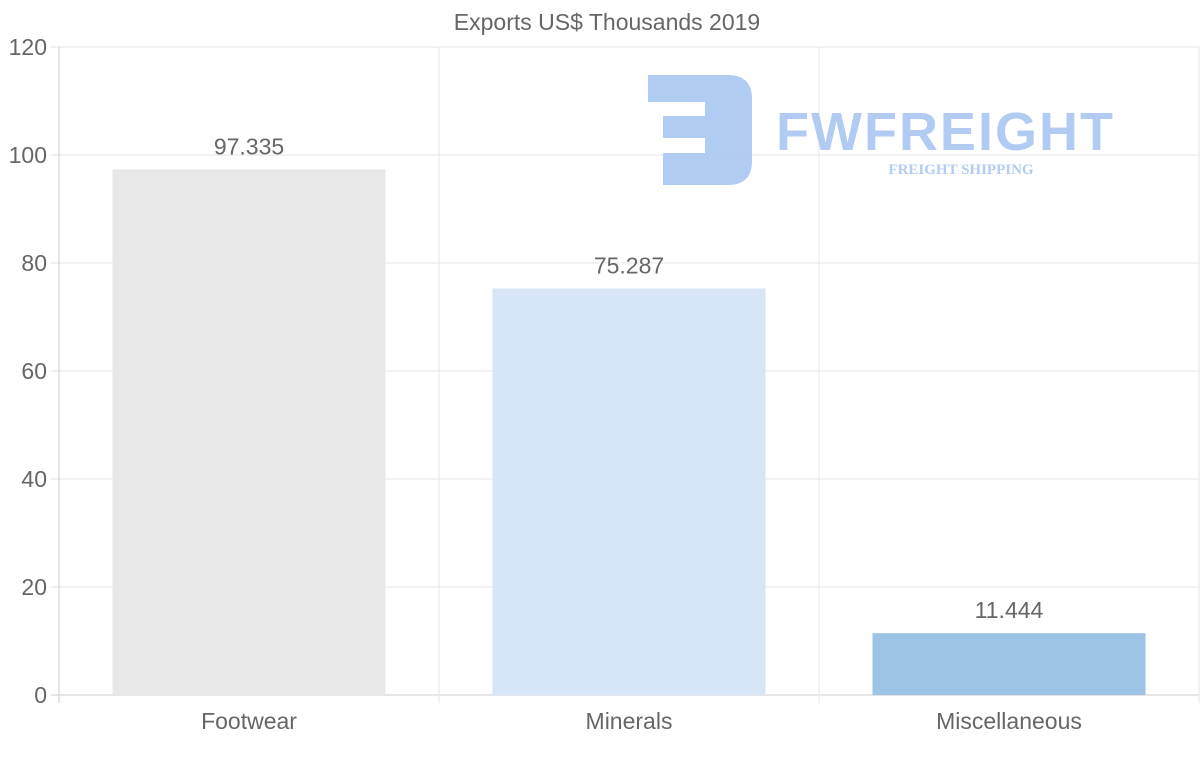 The width and height of the screenshot is (1200, 763). I want to click on data-label: 75.287, so click(629, 265).